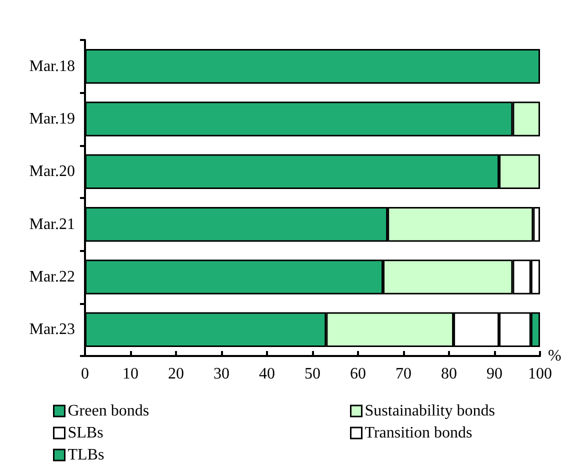  Describe the element at coordinates (176, 374) in the screenshot. I see `x-tick-label: 20` at that location.